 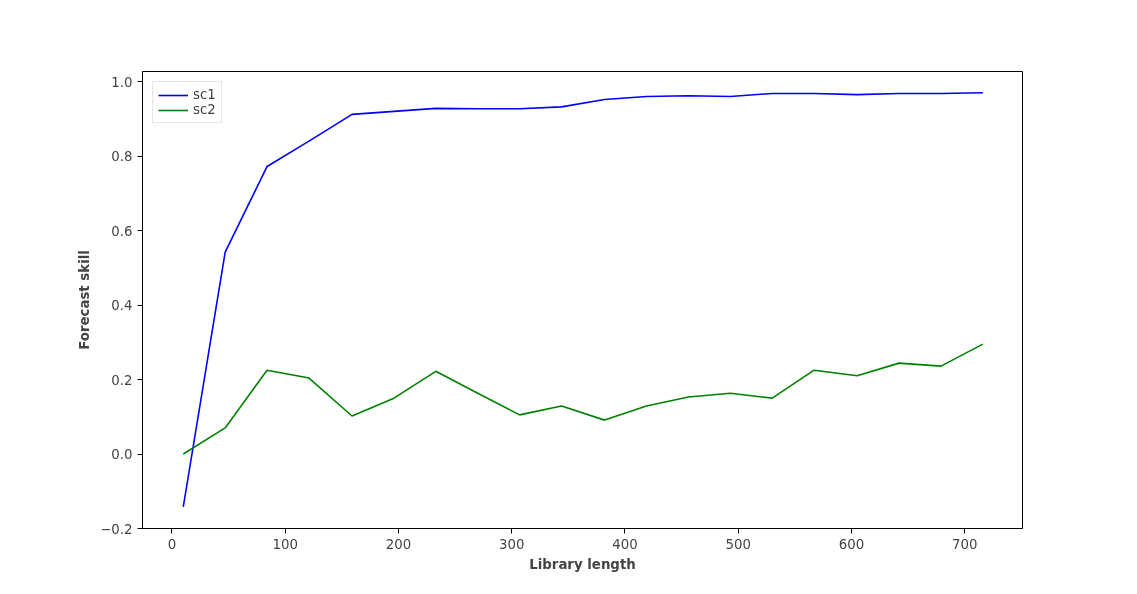 What do you see at coordinates (738, 544) in the screenshot?
I see `x-tick-label: 500` at bounding box center [738, 544].